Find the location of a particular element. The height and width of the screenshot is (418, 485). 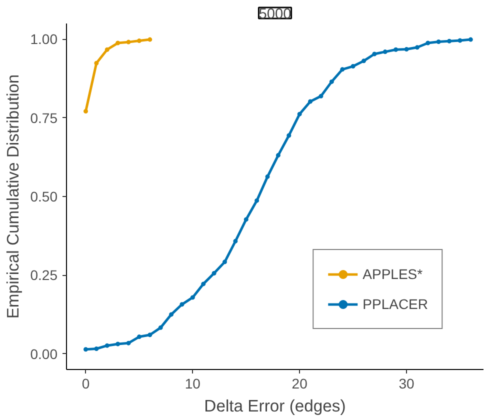

x-tick-label: 0 is located at coordinates (86, 384).